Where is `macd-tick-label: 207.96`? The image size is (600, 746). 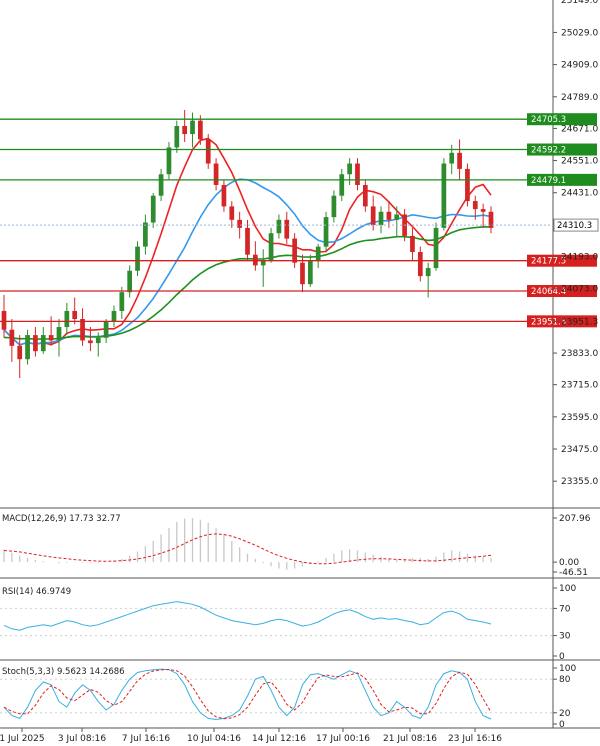
macd-tick-label: 207.96 is located at coordinates (575, 519).